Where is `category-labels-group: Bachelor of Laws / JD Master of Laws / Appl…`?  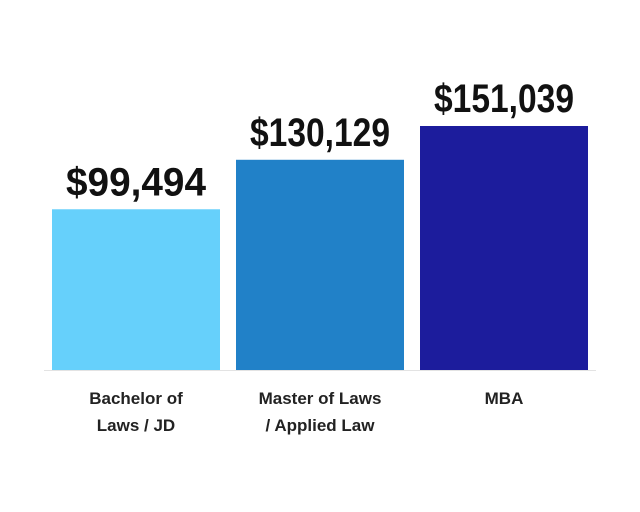
category-labels-group: Bachelor of Laws / JD Master of Laws / Appl… is located at coordinates (306, 412).